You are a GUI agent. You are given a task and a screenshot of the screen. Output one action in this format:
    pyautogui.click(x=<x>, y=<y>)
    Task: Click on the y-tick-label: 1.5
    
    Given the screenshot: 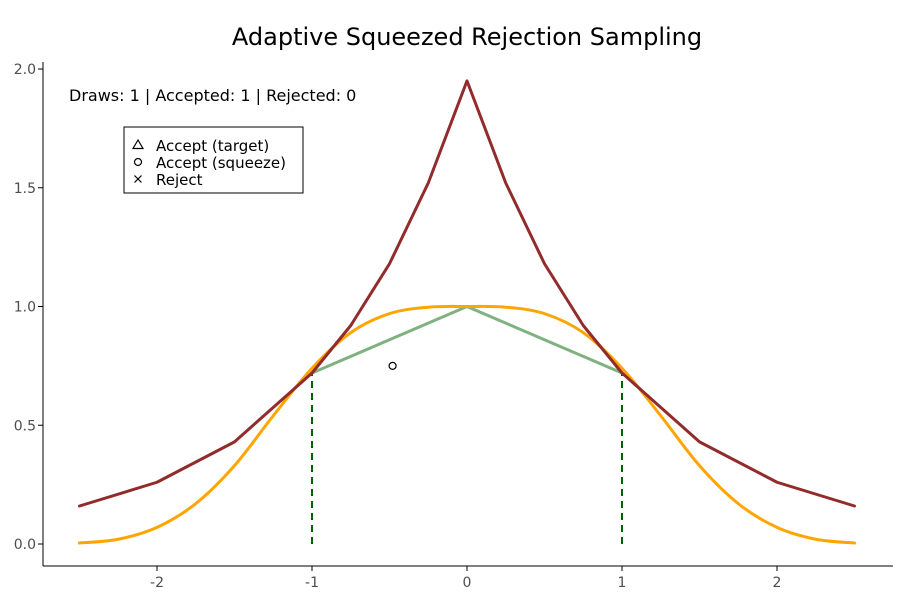 What is the action you would take?
    pyautogui.click(x=25, y=189)
    